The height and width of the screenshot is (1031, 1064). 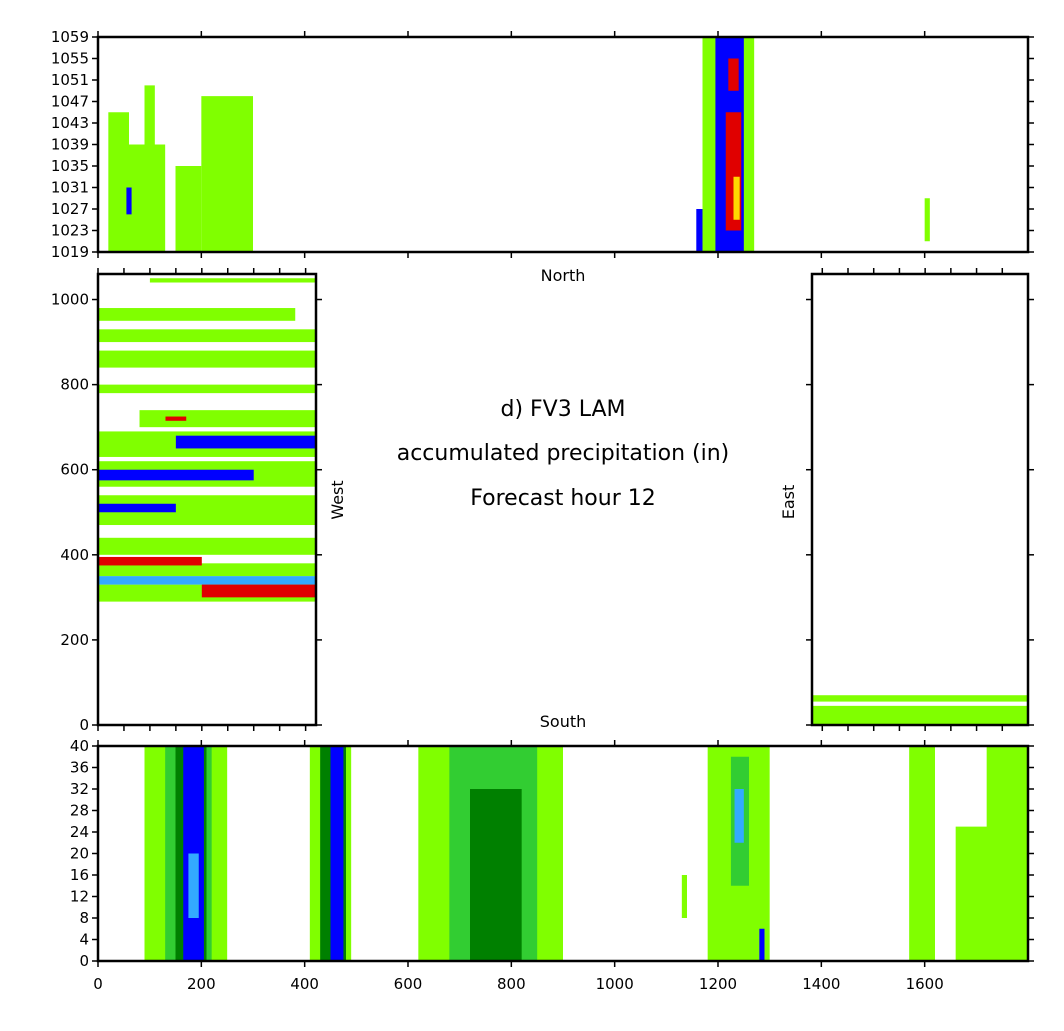 What do you see at coordinates (74, 470) in the screenshot?
I see `west-y-tick-label: 600` at bounding box center [74, 470].